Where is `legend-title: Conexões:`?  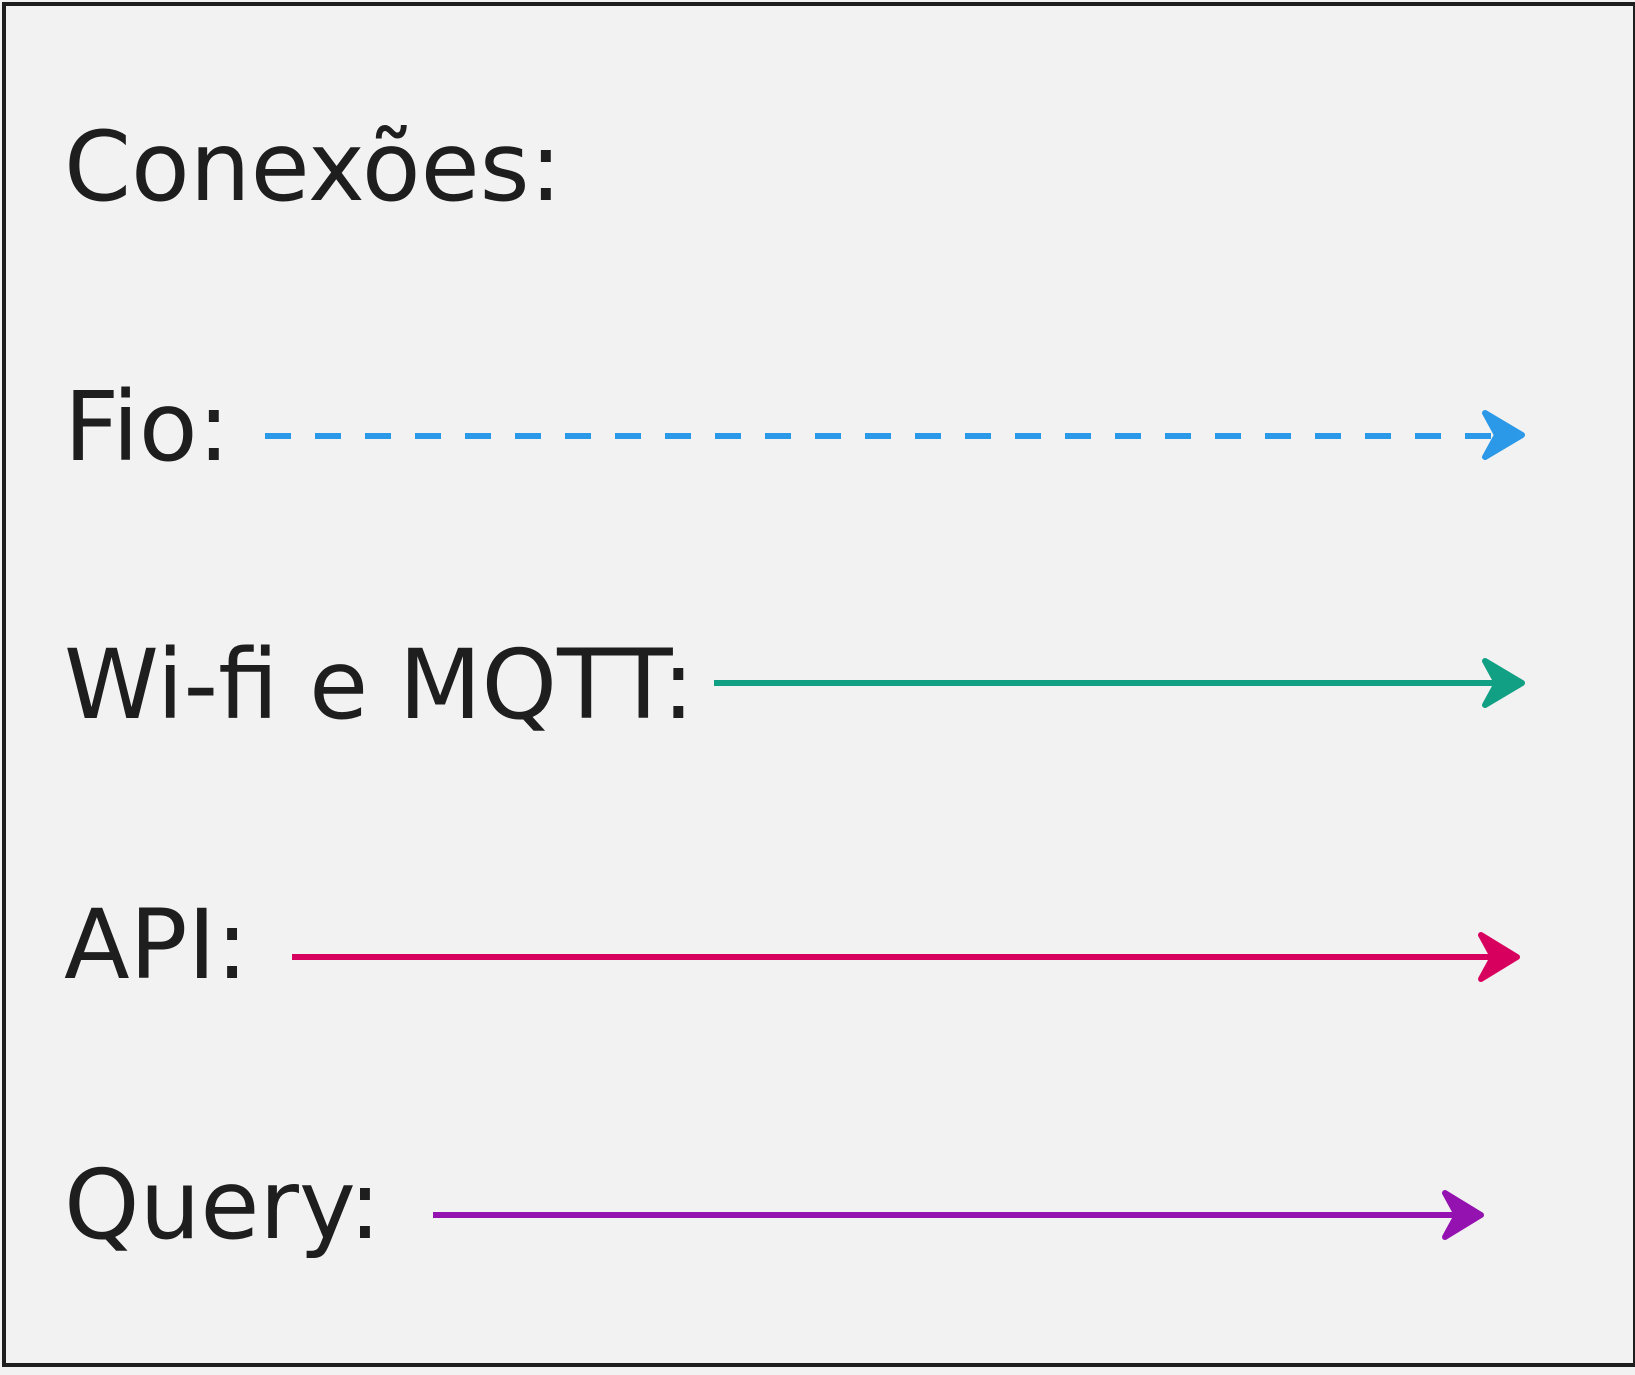
legend-title: Conexões: is located at coordinates (313, 167).